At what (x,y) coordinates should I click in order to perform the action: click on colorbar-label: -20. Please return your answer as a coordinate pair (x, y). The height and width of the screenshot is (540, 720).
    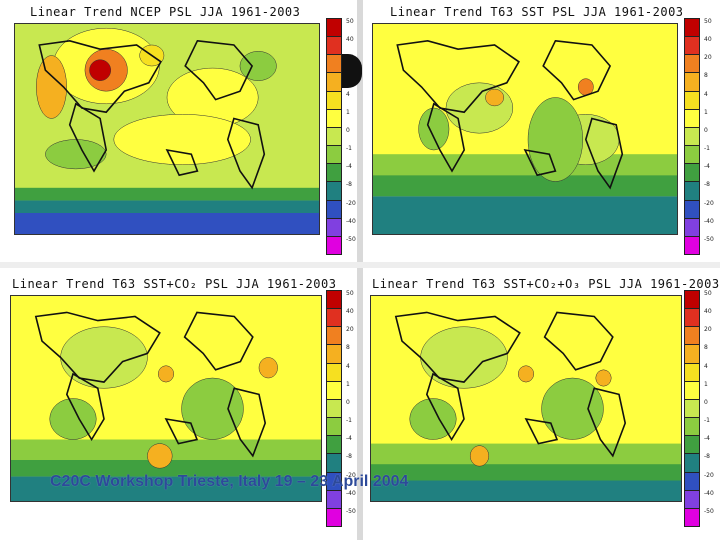
    Looking at the image, I should click on (351, 203).